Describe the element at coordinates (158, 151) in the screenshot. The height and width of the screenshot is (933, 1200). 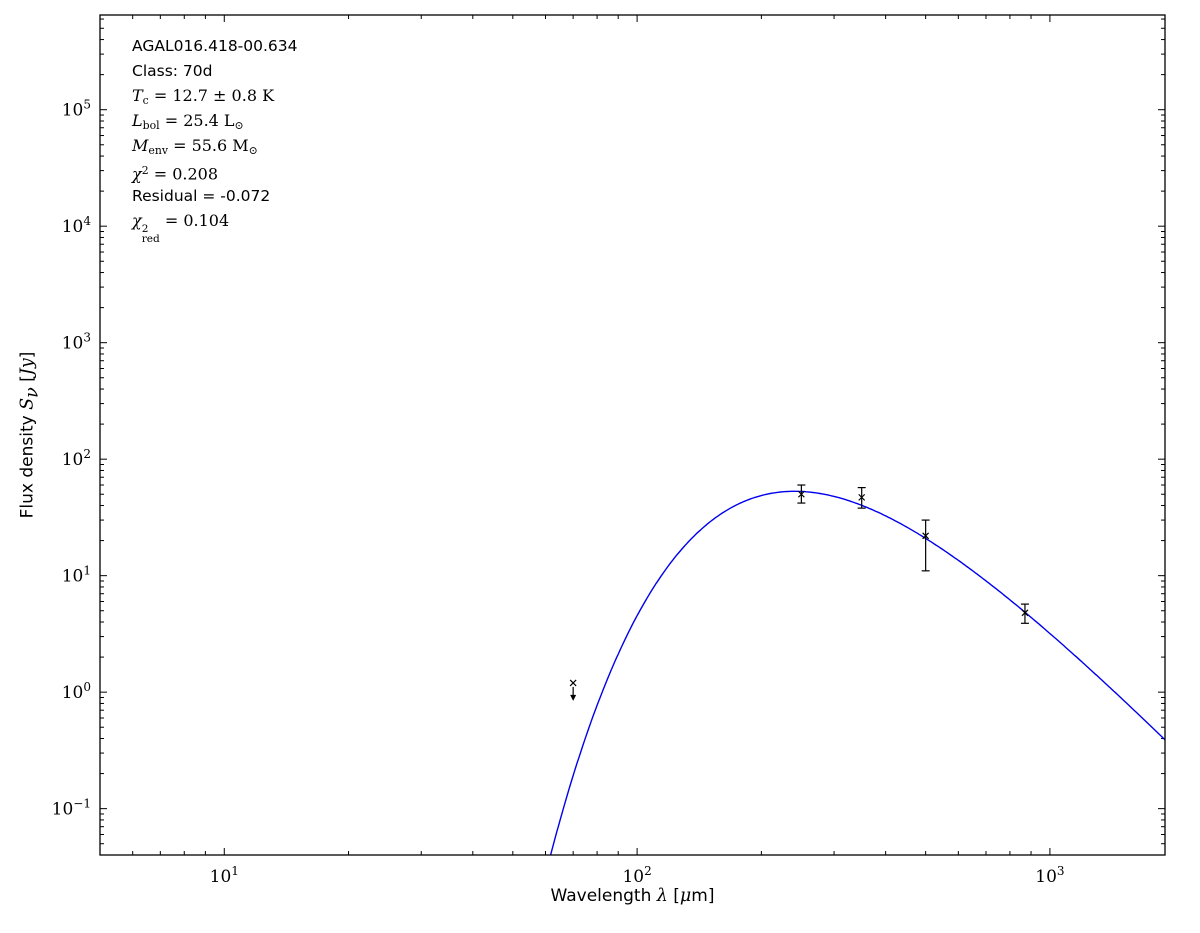
I see `text-segment: env` at that location.